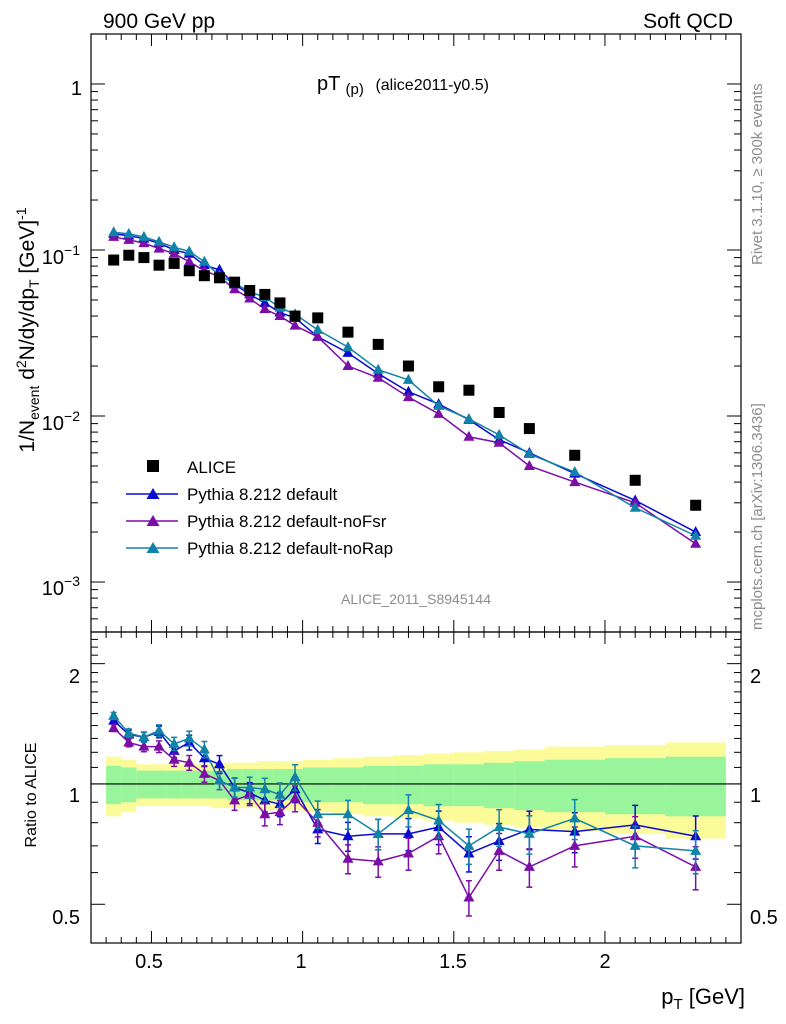  What do you see at coordinates (153, 493) in the screenshot?
I see `legend-marker-default` at bounding box center [153, 493].